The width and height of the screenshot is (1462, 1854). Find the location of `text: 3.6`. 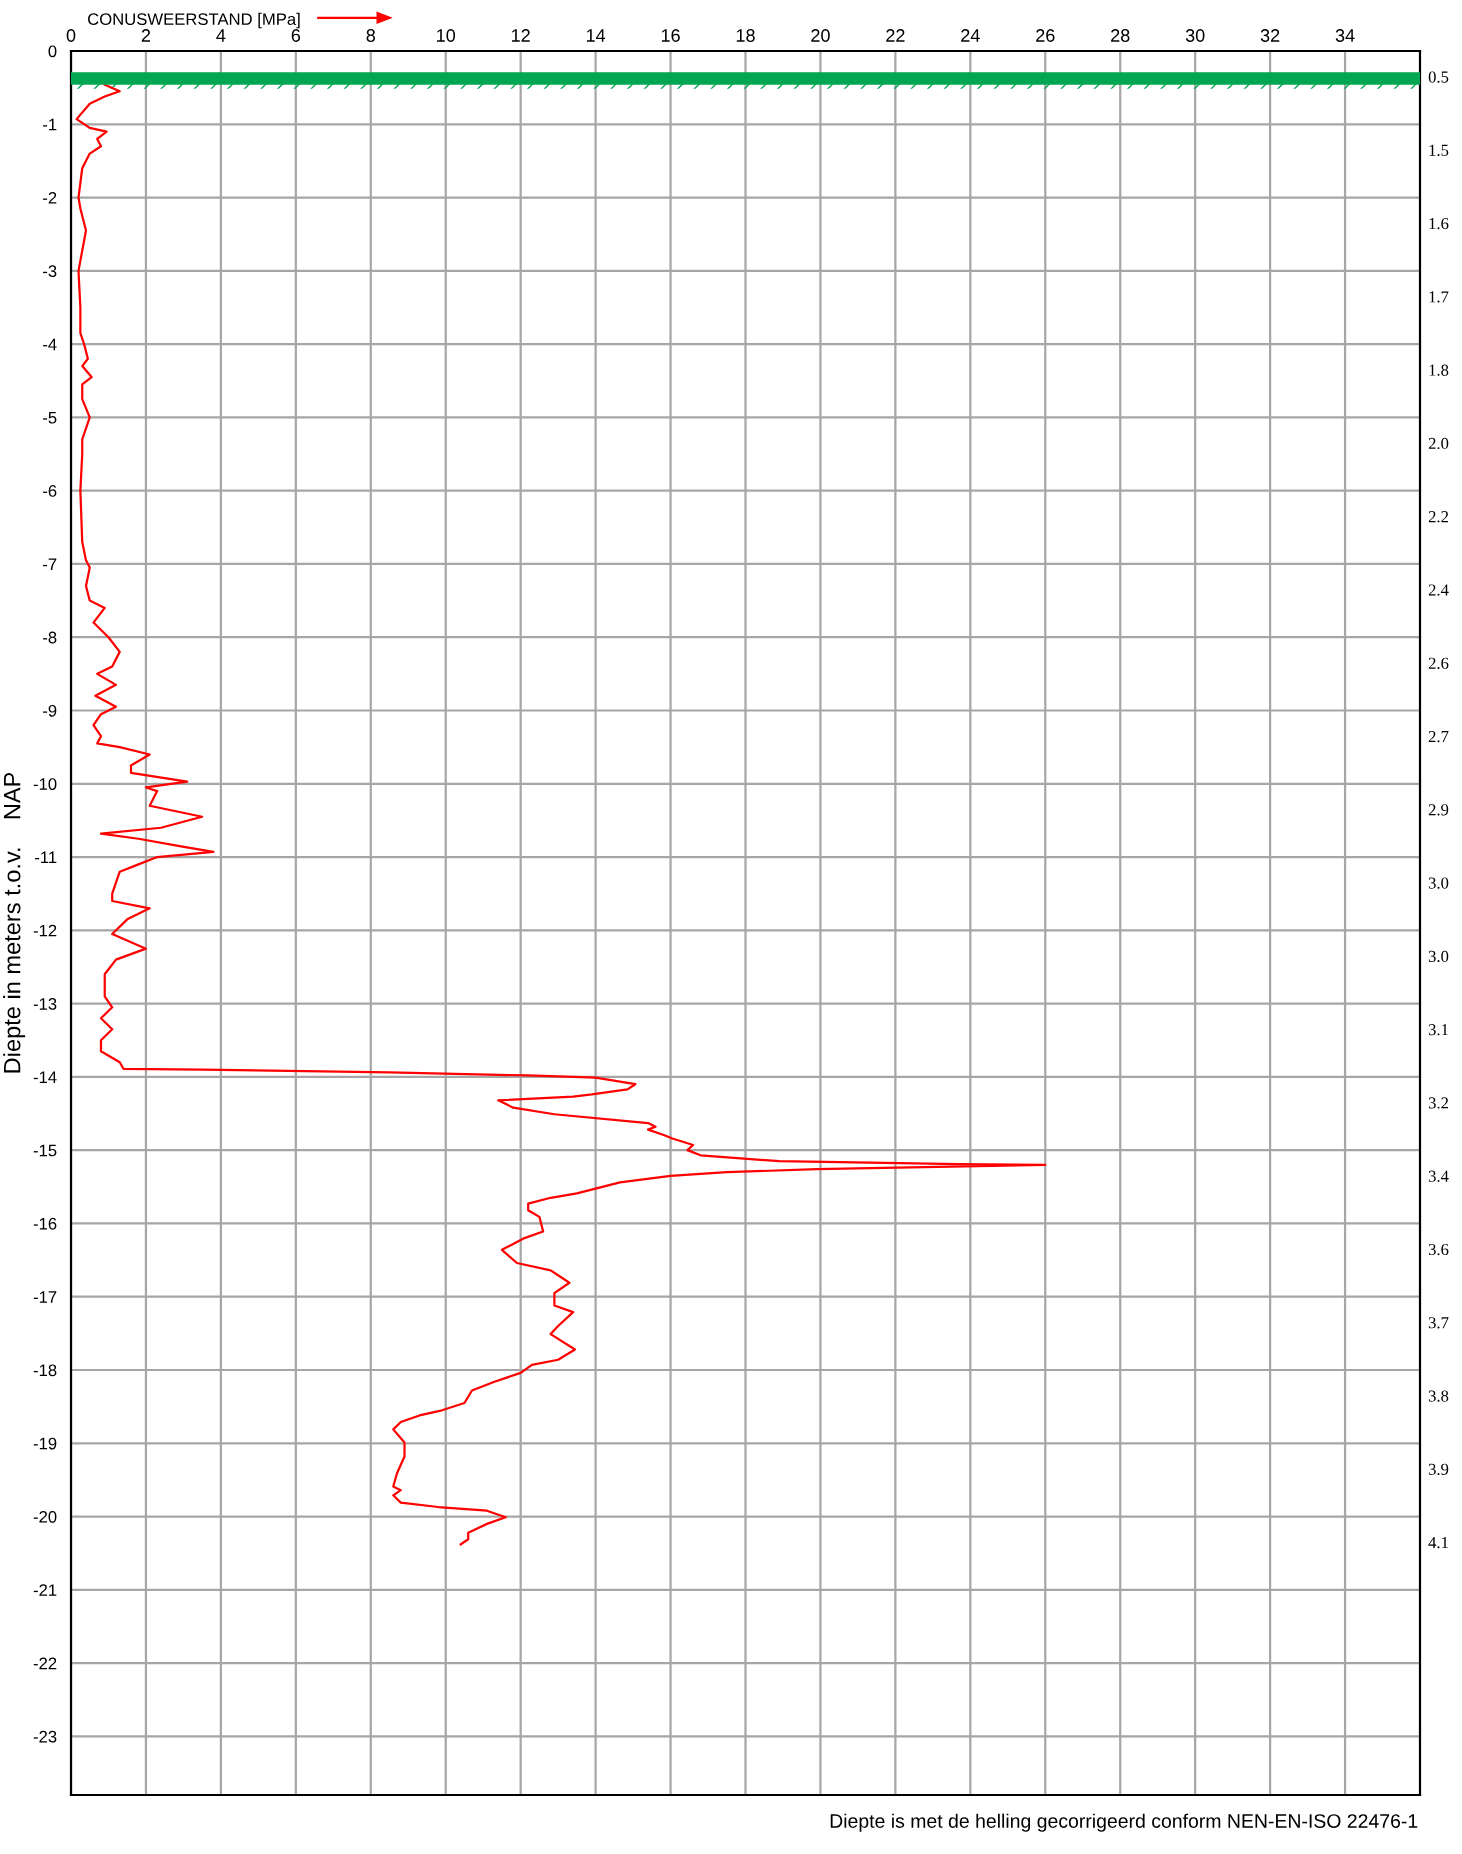

text: 3.6 is located at coordinates (1438, 1249).